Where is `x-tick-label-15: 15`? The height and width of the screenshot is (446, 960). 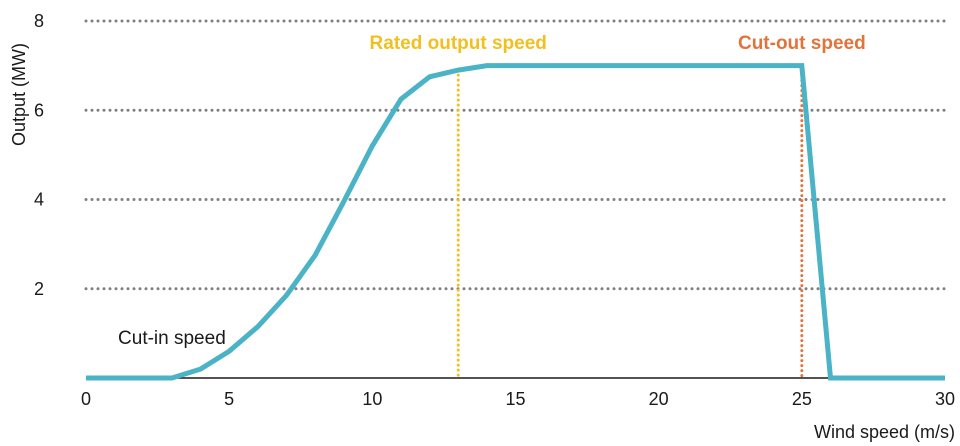 x-tick-label-15: 15 is located at coordinates (515, 399).